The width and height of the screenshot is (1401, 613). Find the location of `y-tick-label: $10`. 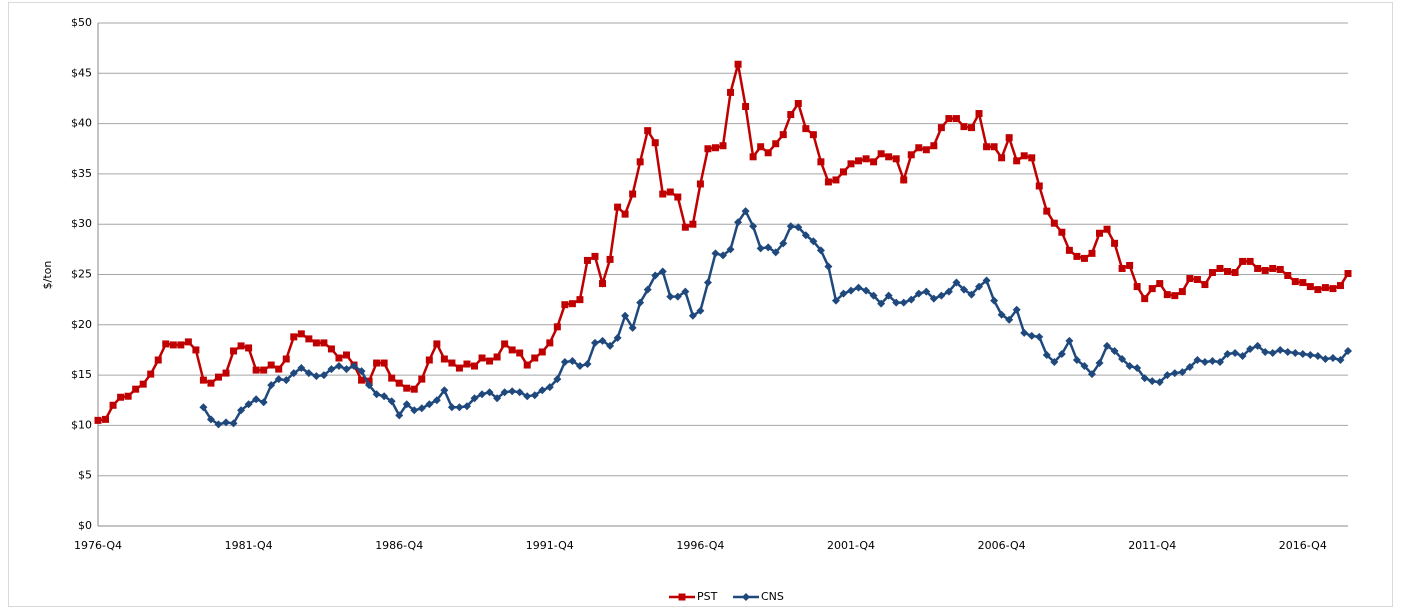

y-tick-label: $10 is located at coordinates (81, 424).